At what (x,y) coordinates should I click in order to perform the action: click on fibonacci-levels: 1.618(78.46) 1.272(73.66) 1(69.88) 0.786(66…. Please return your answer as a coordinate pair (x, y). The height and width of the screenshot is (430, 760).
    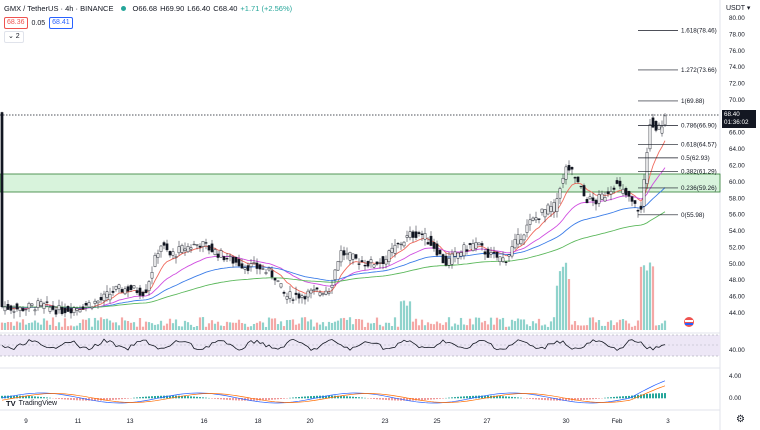
    Looking at the image, I should click on (677, 123).